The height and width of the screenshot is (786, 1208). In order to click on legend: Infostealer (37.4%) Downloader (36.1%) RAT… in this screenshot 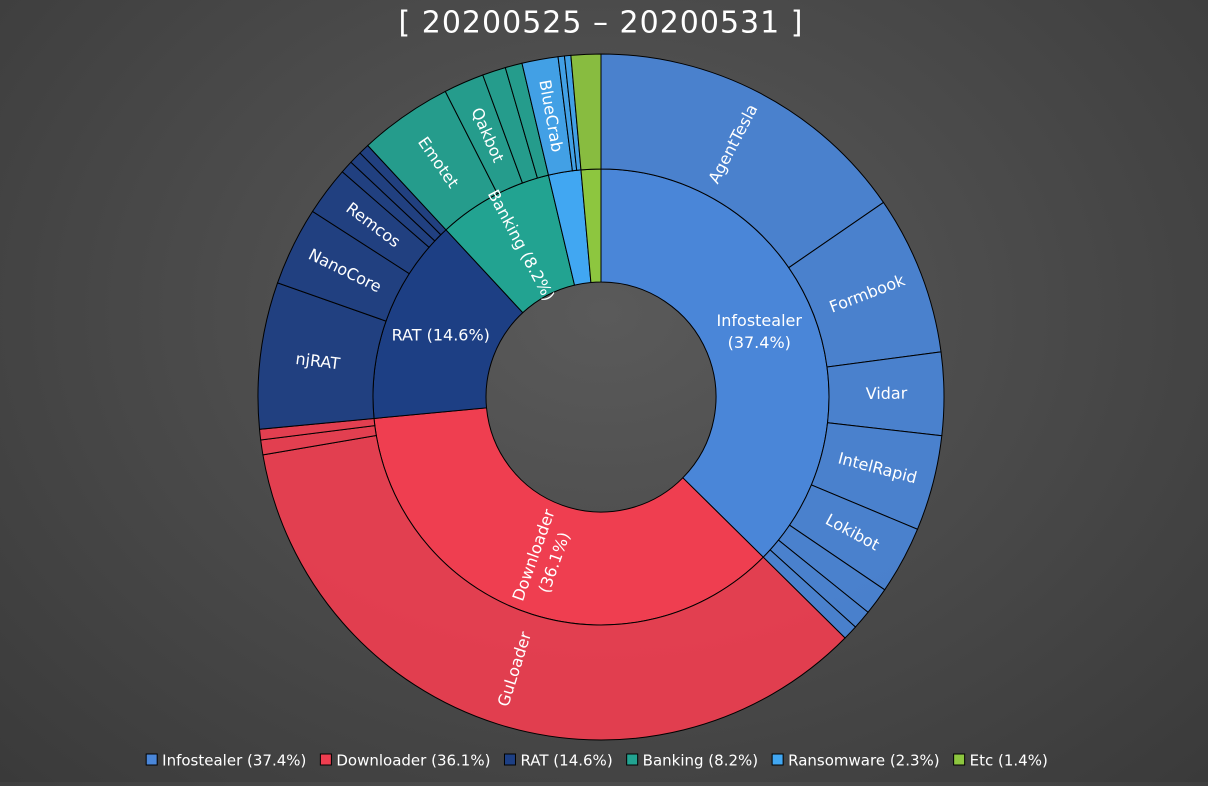, I will do `click(596, 761)`.